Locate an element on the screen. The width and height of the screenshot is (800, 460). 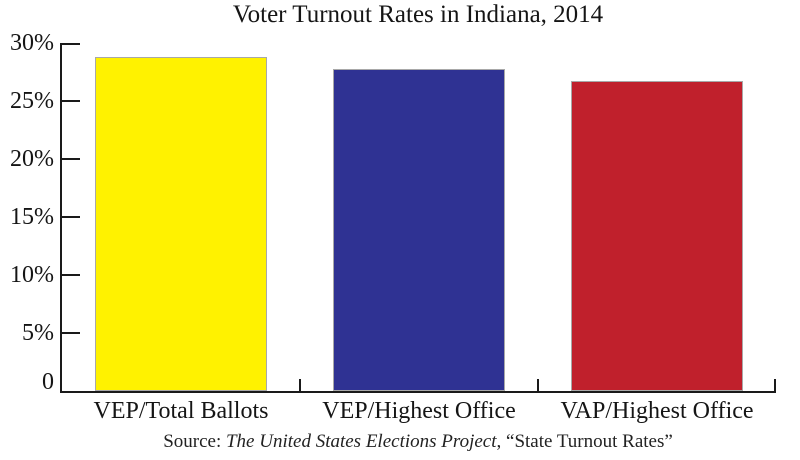
x-category-label: VEP/Highest Office is located at coordinates (419, 411).